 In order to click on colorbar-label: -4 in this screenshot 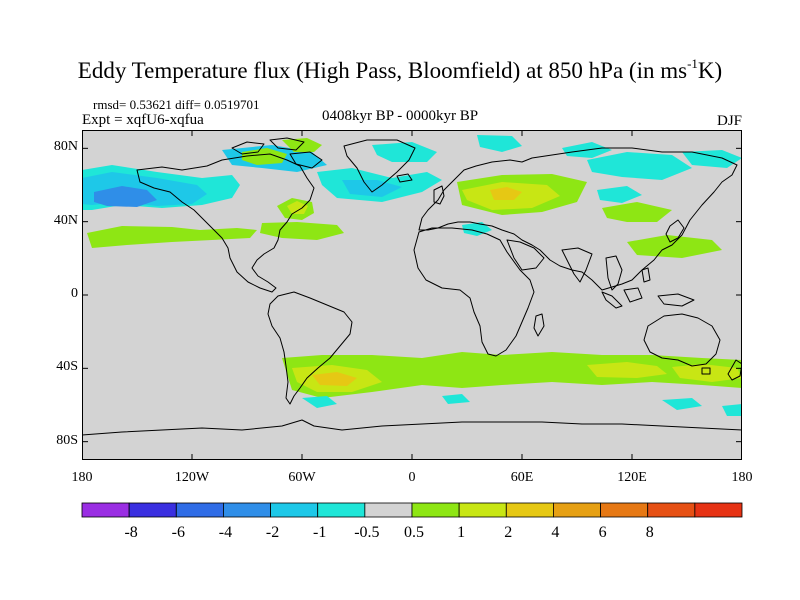, I will do `click(225, 532)`.